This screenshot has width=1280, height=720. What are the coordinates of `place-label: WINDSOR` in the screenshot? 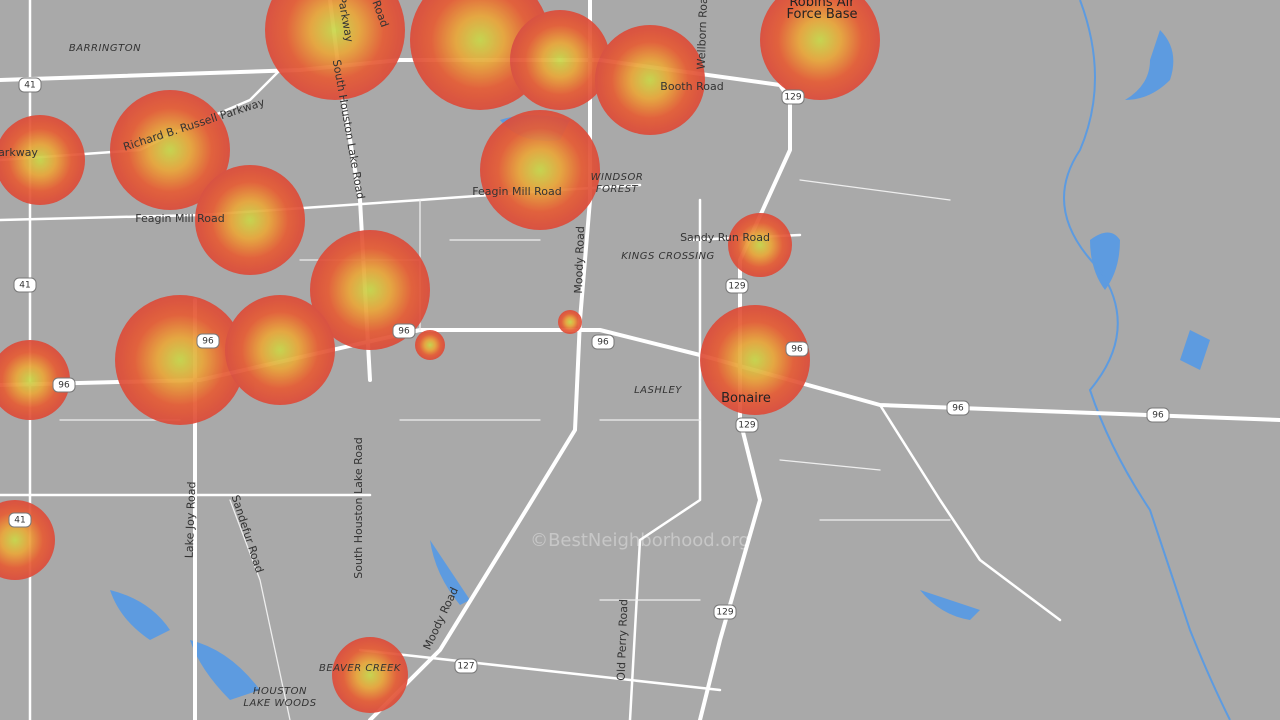 It's located at (617, 177).